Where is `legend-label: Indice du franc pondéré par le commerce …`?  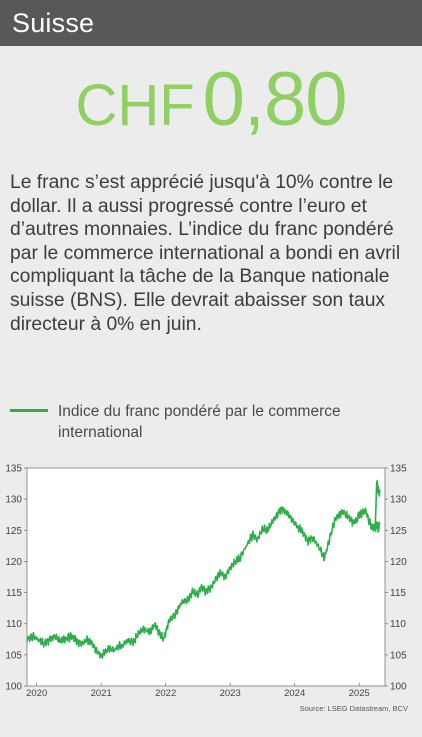 legend-label: Indice du franc pondéré par le commerce … is located at coordinates (199, 422).